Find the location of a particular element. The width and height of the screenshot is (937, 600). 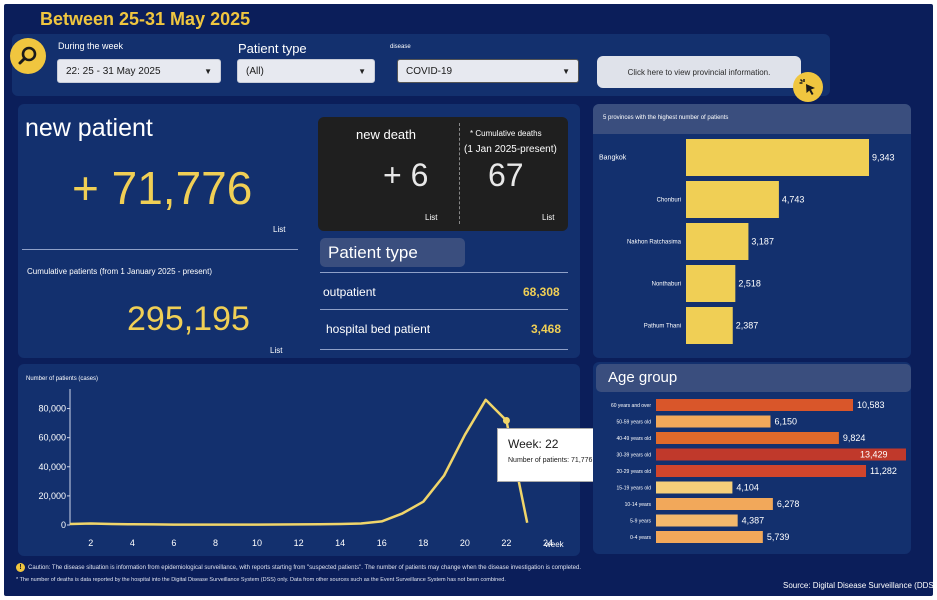

age-value-label: 9,824 is located at coordinates (854, 438).